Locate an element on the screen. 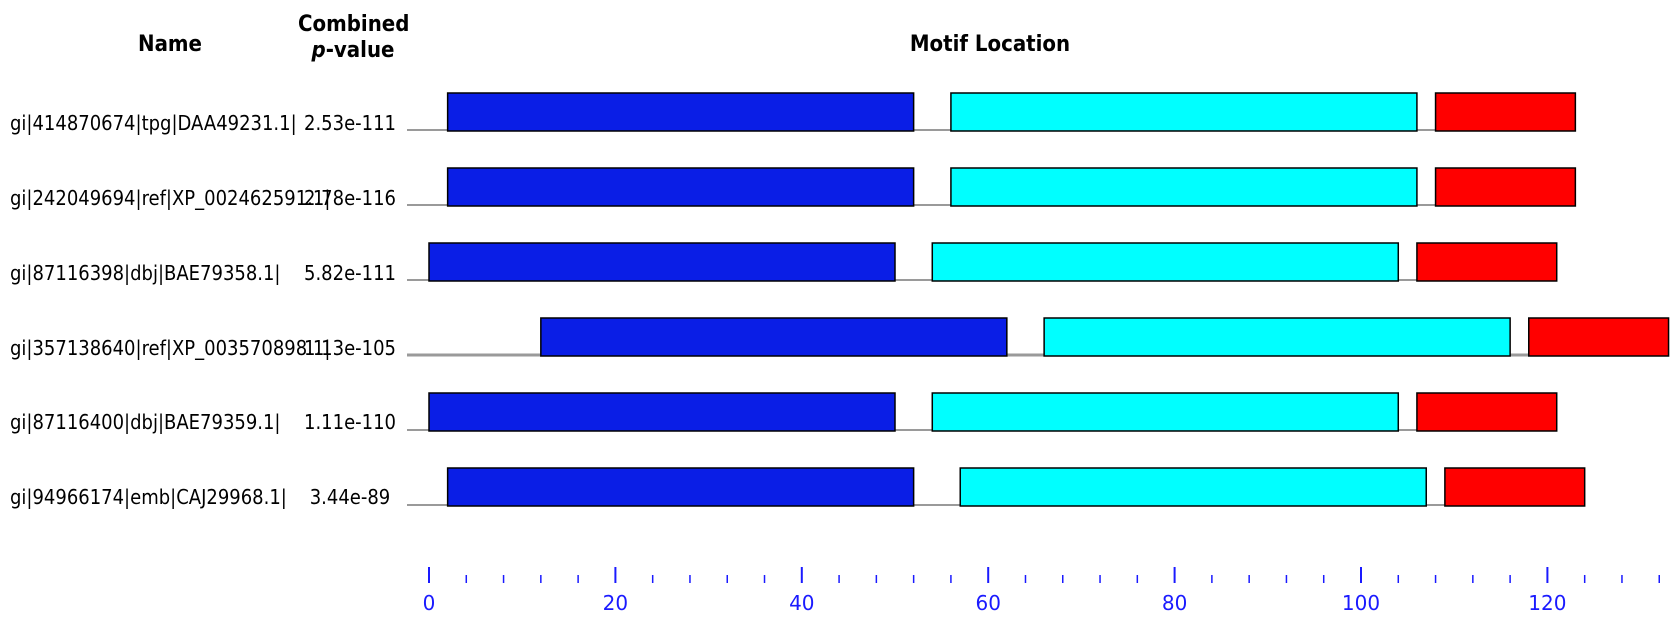 The image size is (1680, 635). sequence-pvalue: 5.82e-111 is located at coordinates (350, 273).